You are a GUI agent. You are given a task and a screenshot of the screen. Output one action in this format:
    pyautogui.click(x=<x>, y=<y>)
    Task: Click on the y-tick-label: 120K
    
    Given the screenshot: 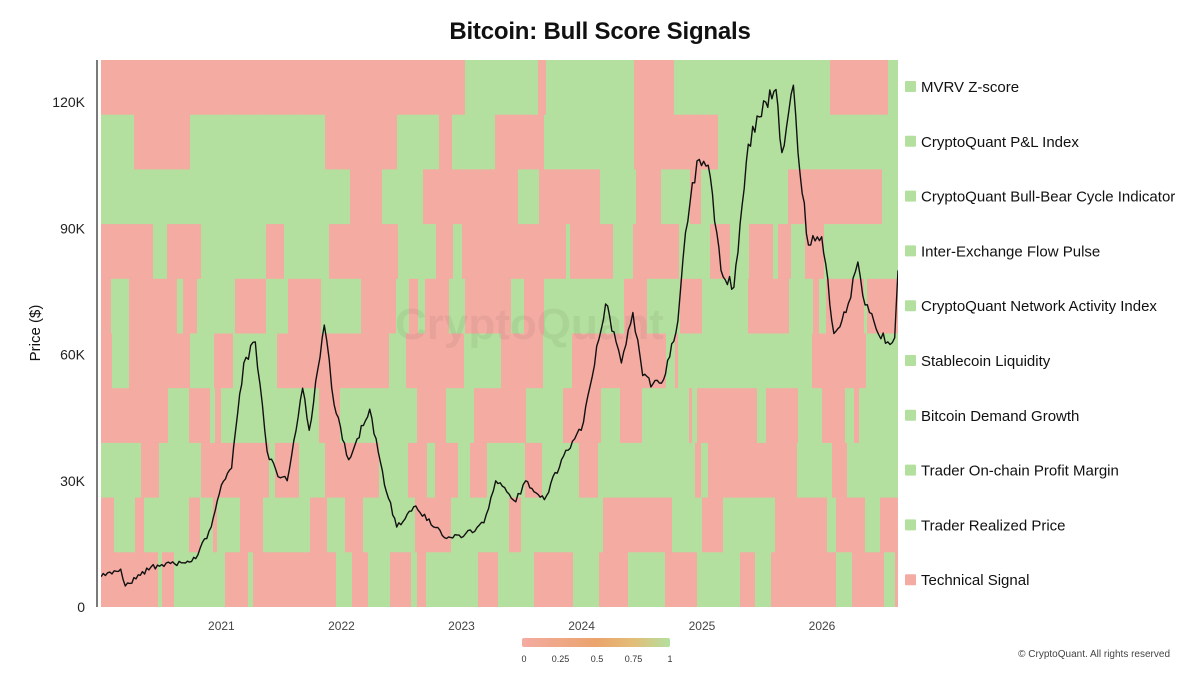 What is the action you would take?
    pyautogui.click(x=68, y=102)
    